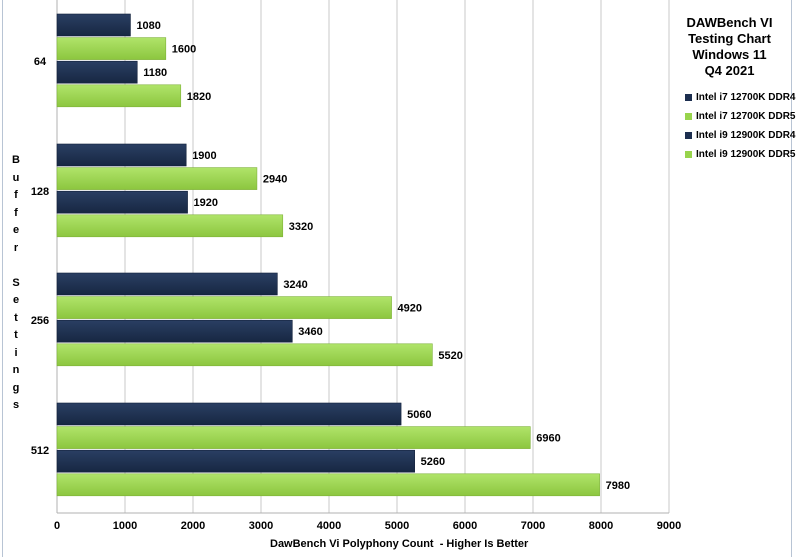 The width and height of the screenshot is (800, 557). I want to click on data-label: 1080, so click(148, 26).